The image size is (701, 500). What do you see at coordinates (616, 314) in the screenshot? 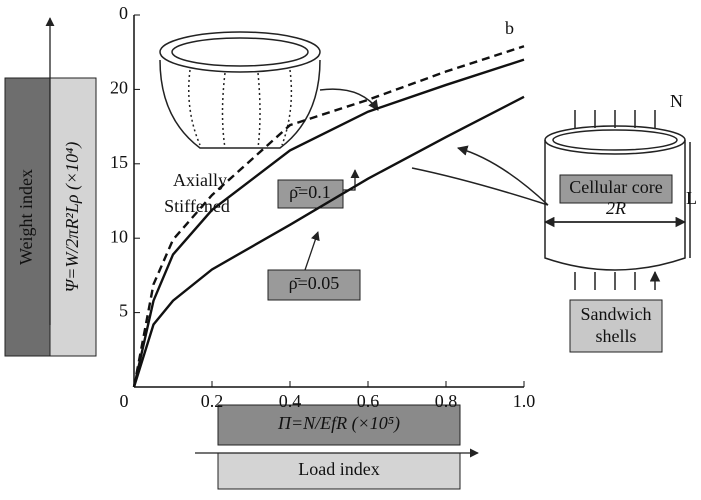
I see `annotation: Sandwich` at bounding box center [616, 314].